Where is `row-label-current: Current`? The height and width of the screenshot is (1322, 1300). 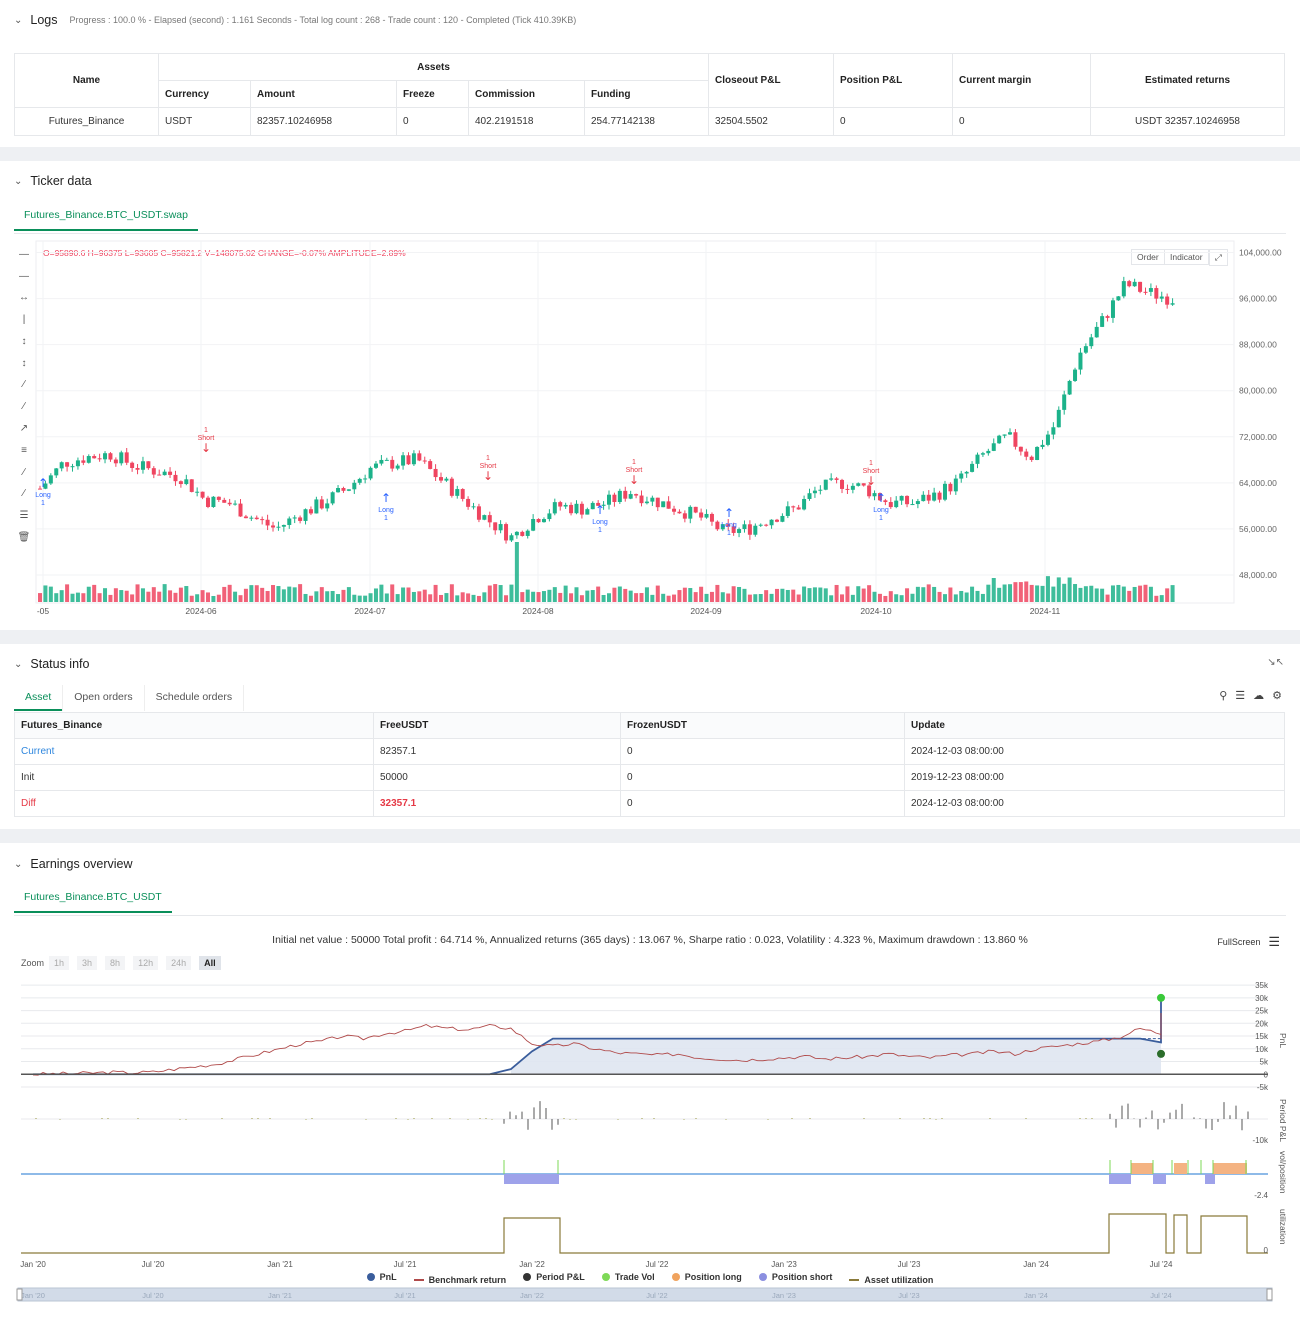 row-label-current: Current is located at coordinates (194, 751).